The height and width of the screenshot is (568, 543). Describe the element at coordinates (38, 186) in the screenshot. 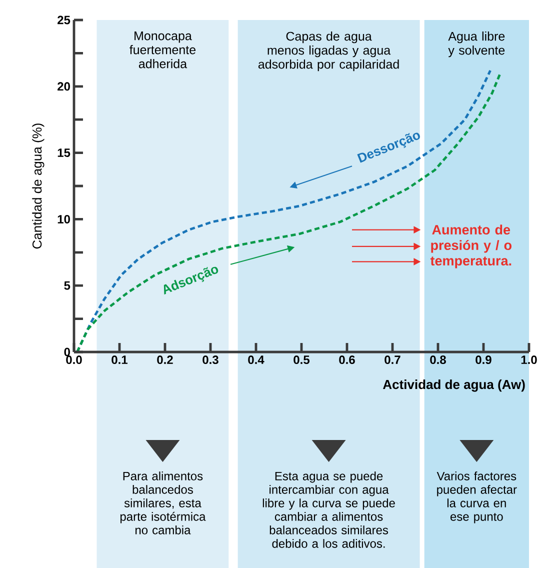

I see `y-axis-title: Cantidad de agua (%)` at that location.